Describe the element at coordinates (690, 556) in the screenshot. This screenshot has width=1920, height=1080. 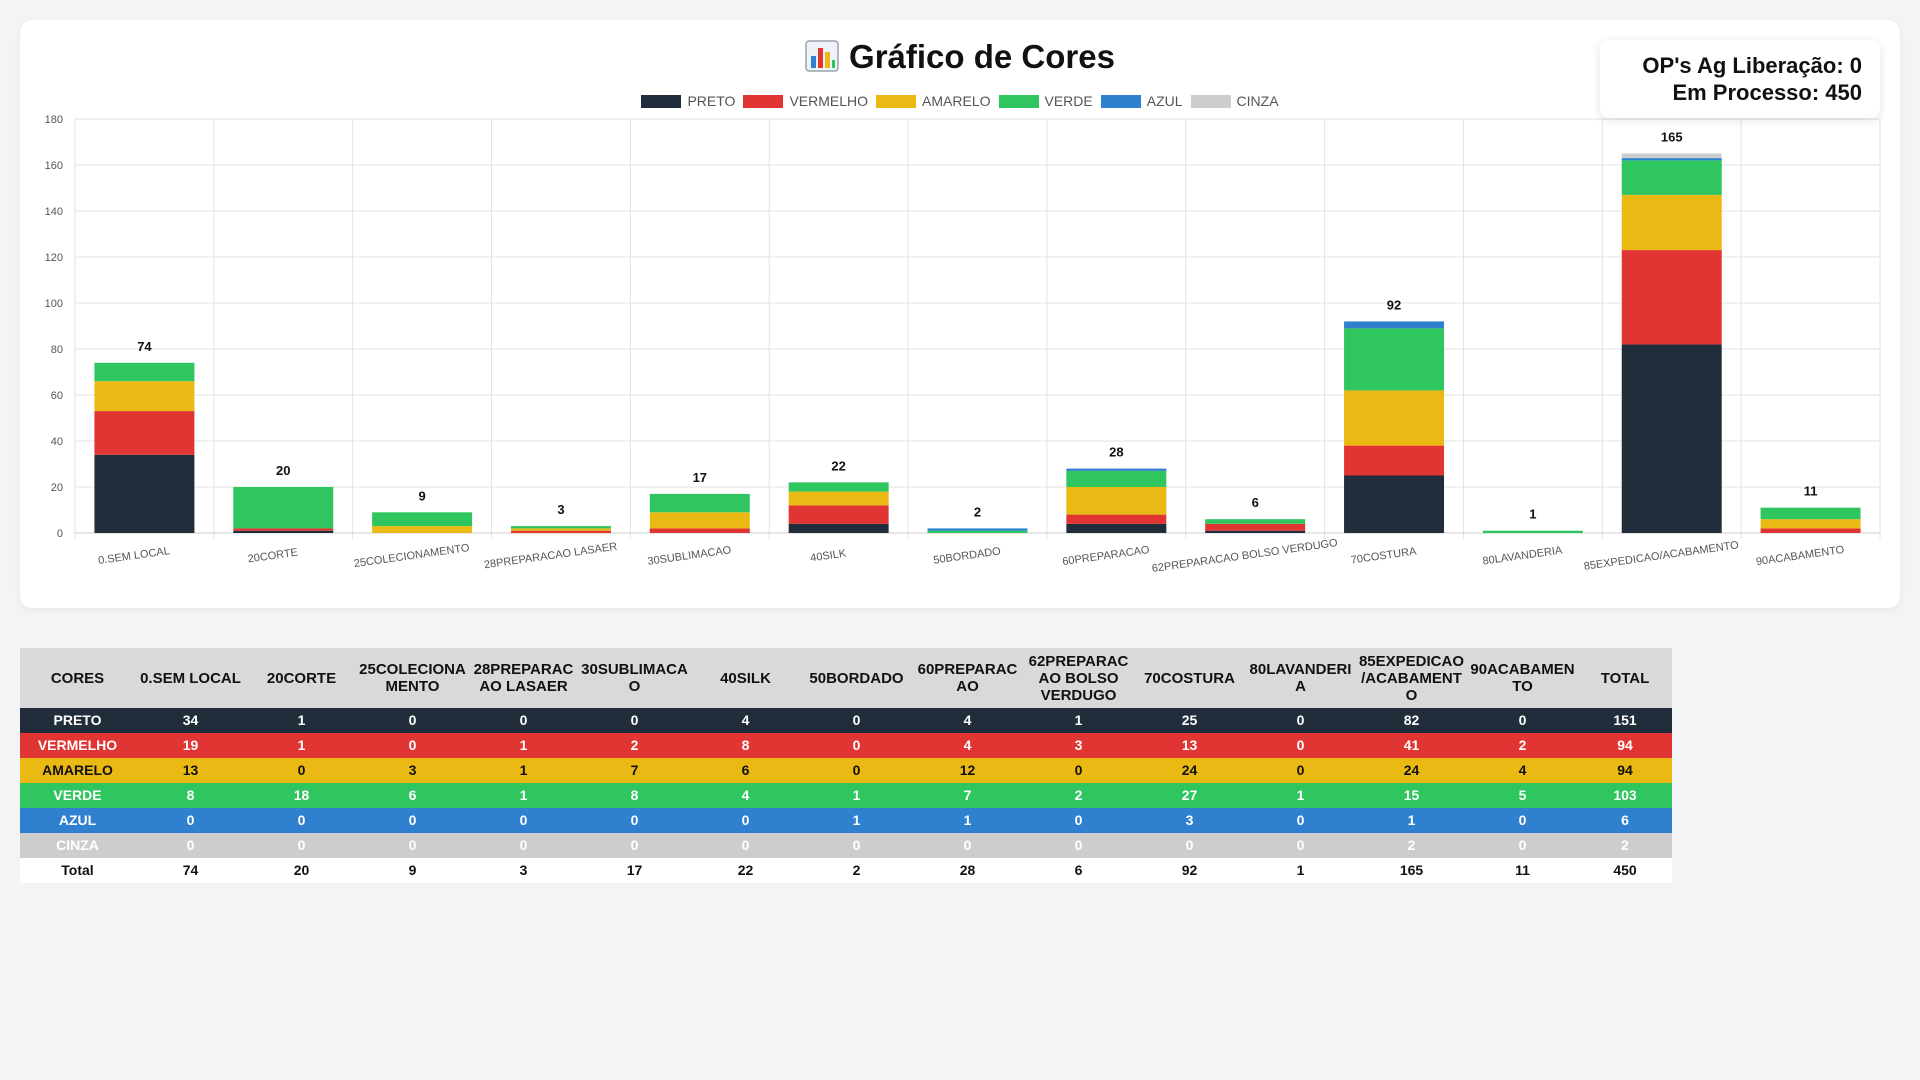
I see `x-tick-label: 30SUBLIMACAO` at that location.